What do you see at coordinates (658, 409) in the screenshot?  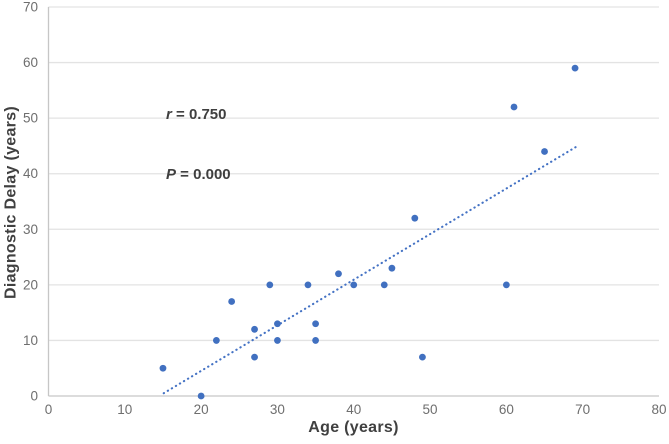 I see `x-tick-label-80: 80` at bounding box center [658, 409].